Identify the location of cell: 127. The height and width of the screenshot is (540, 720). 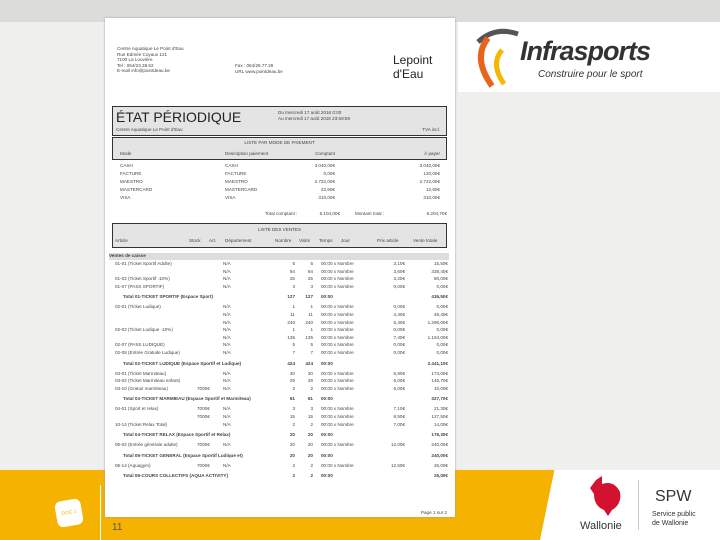
(309, 297).